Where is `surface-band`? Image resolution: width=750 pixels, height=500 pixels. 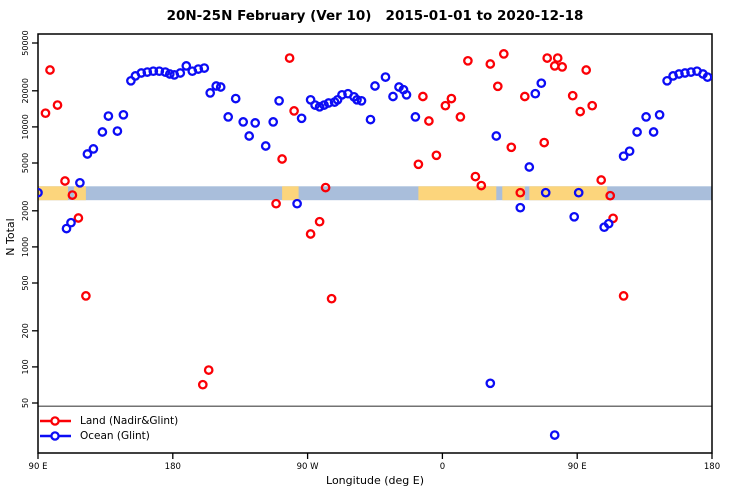 surface-band is located at coordinates (375, 193).